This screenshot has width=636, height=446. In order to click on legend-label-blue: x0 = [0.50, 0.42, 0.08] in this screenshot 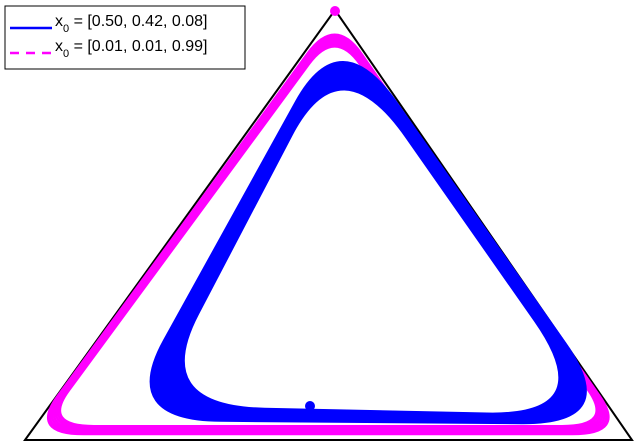, I will do `click(131, 24)`.